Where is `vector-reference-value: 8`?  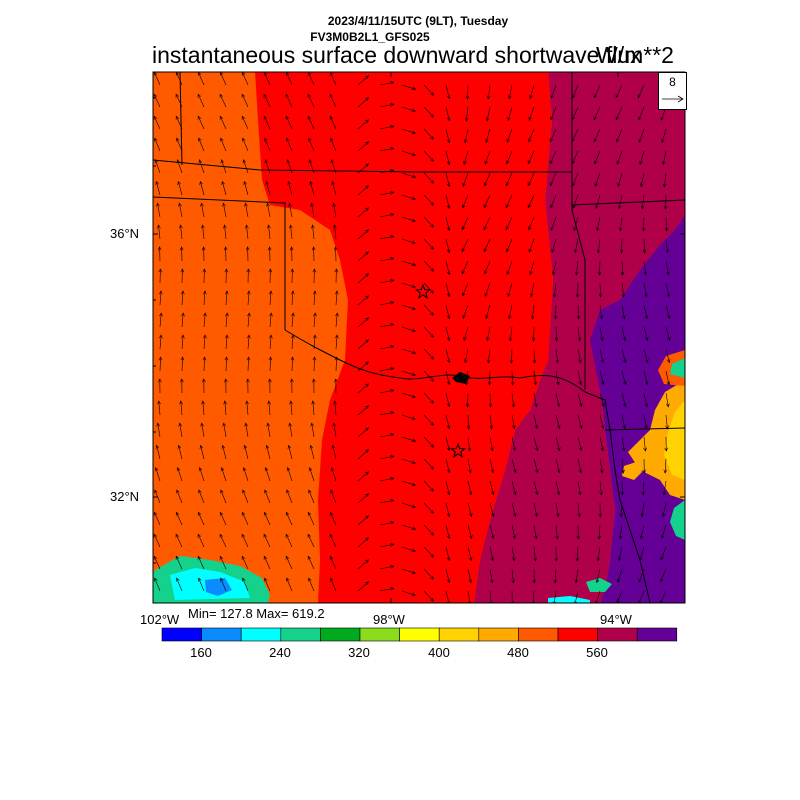
vector-reference-value: 8 is located at coordinates (672, 82).